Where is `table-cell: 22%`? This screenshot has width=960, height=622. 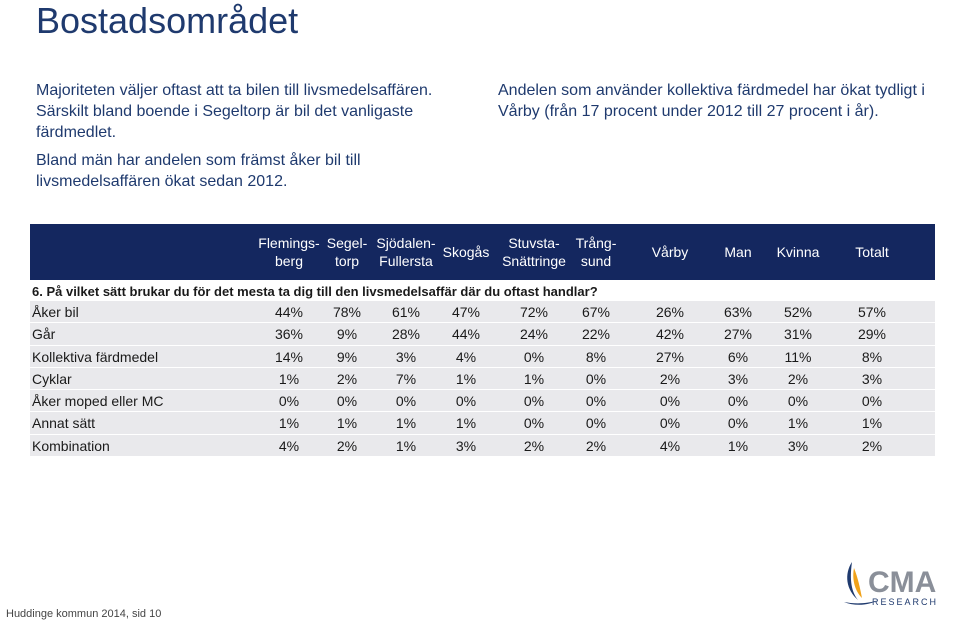 table-cell: 22% is located at coordinates (596, 334).